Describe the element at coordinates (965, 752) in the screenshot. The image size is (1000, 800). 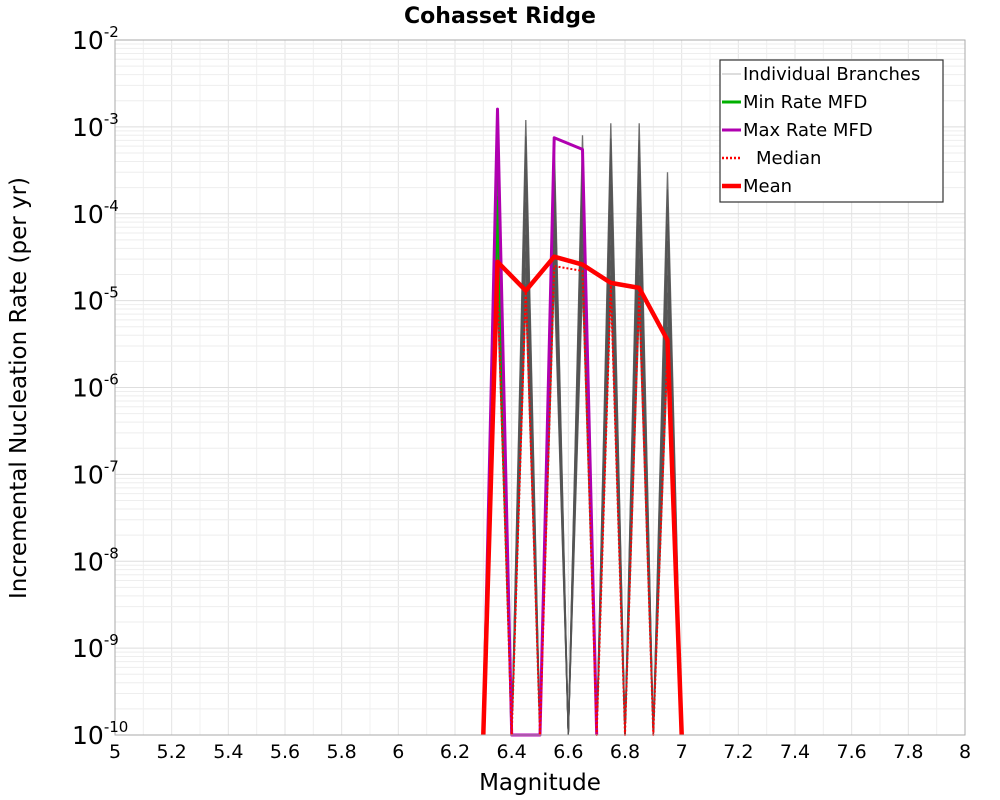
I see `x-tick-label: 8` at that location.